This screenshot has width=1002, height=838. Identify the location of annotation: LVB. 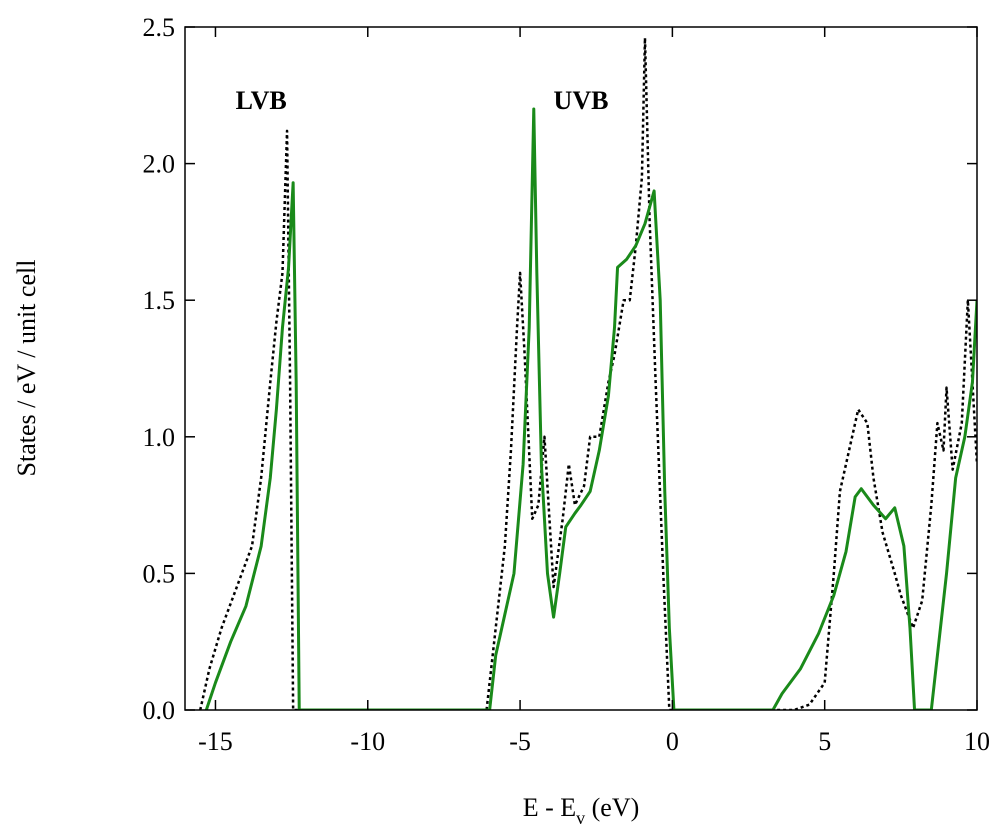
(261, 100).